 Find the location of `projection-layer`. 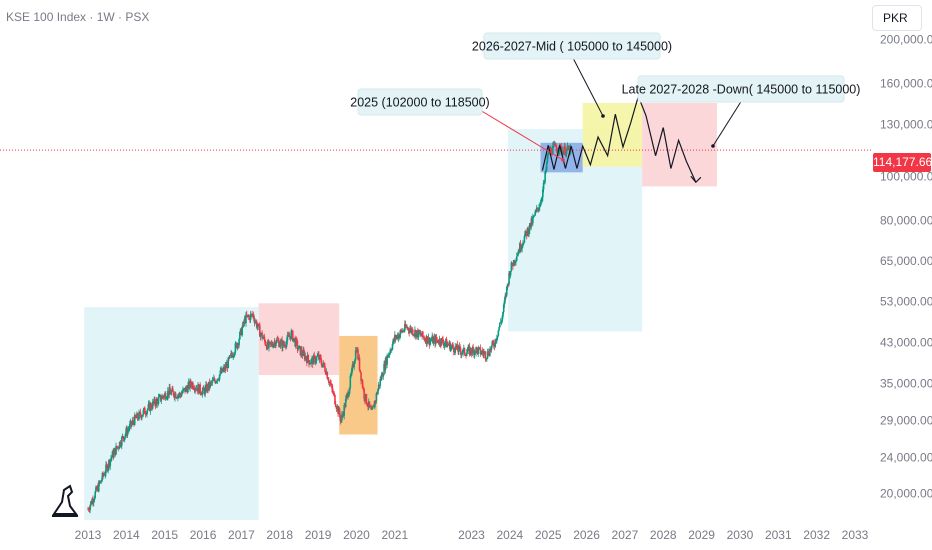

projection-layer is located at coordinates (621, 139).